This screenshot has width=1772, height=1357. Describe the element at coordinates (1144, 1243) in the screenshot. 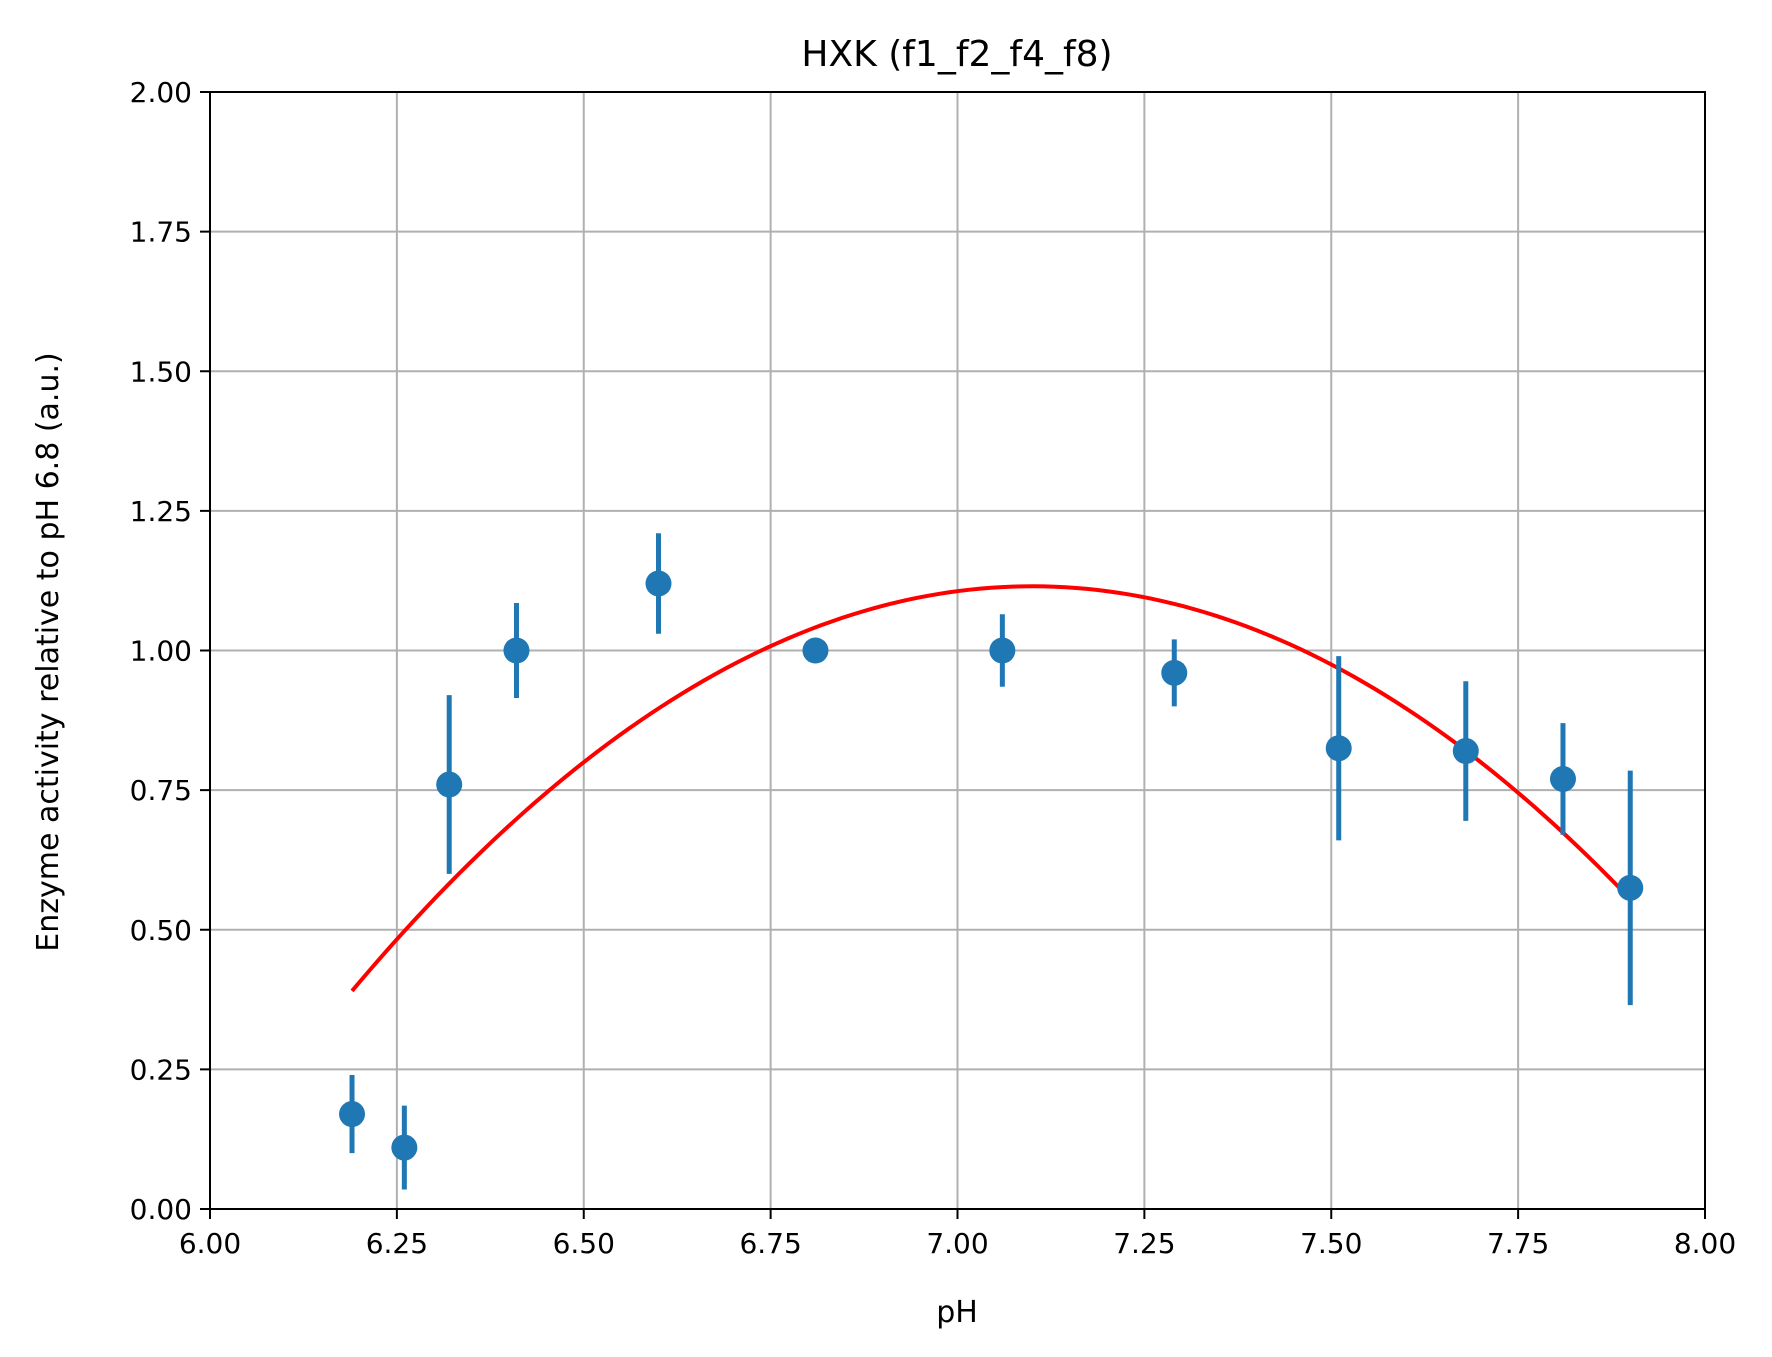

I see `x-tick-label: 7.25` at that location.